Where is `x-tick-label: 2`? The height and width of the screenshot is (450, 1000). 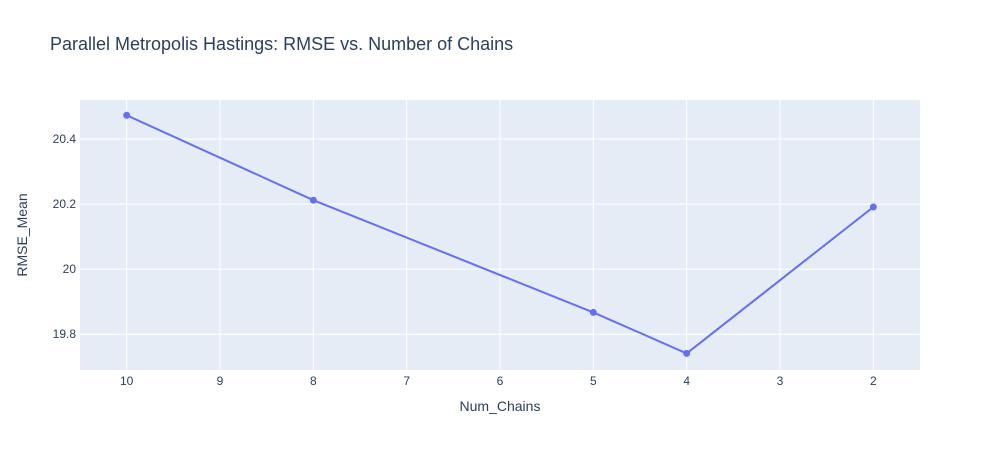 x-tick-label: 2 is located at coordinates (873, 381).